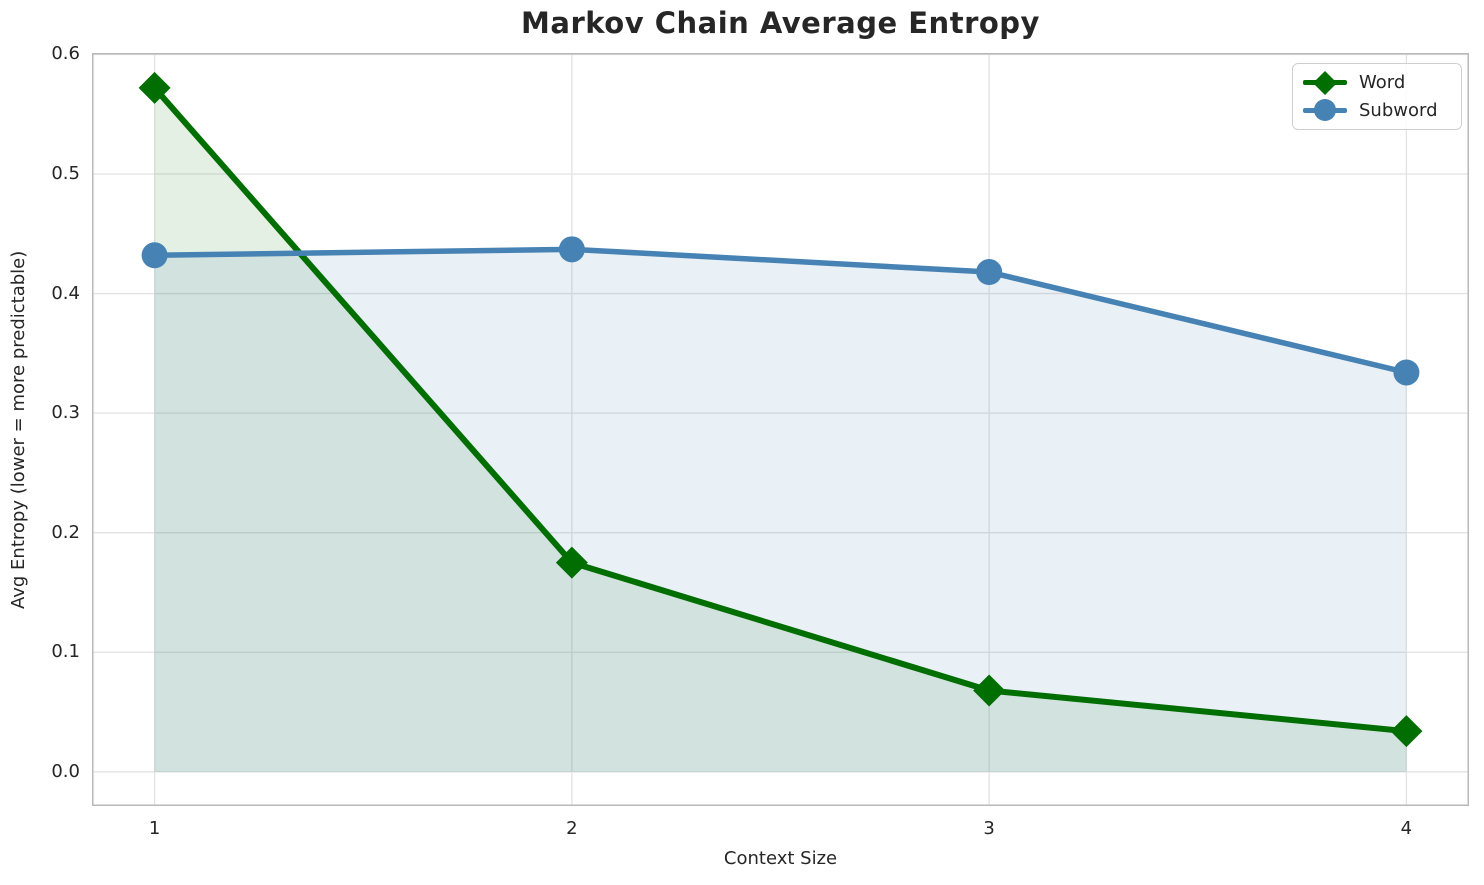 The image size is (1484, 885). Describe the element at coordinates (1382, 83) in the screenshot. I see `legend-label: Word` at that location.